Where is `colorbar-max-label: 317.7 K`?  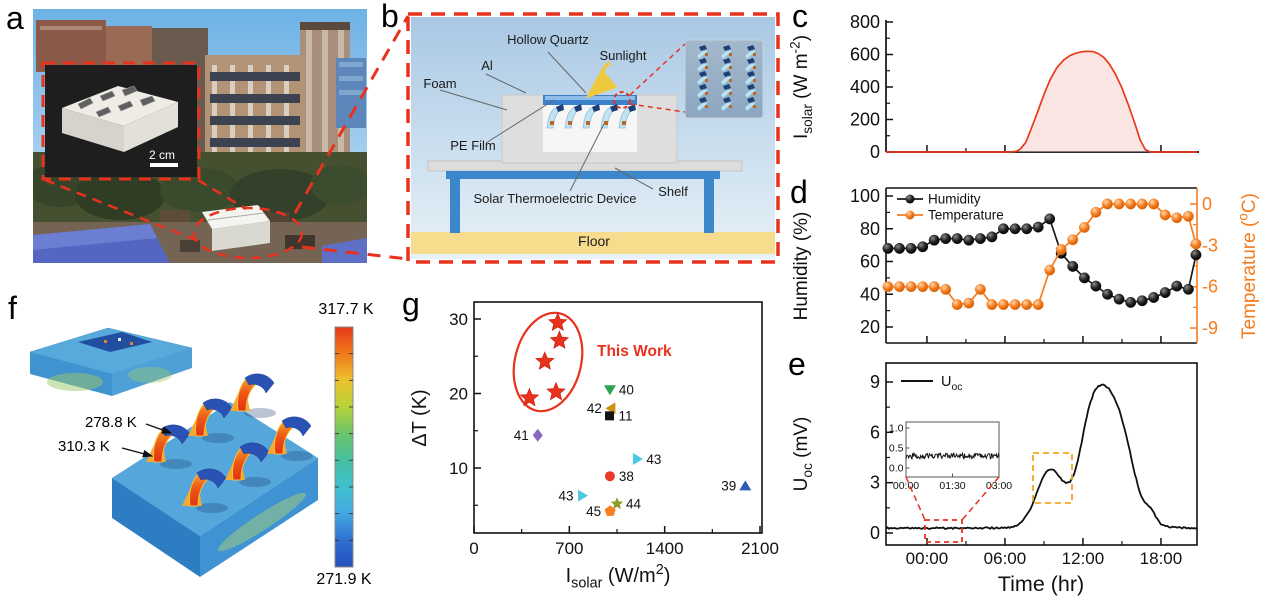
colorbar-max-label: 317.7 K is located at coordinates (346, 309).